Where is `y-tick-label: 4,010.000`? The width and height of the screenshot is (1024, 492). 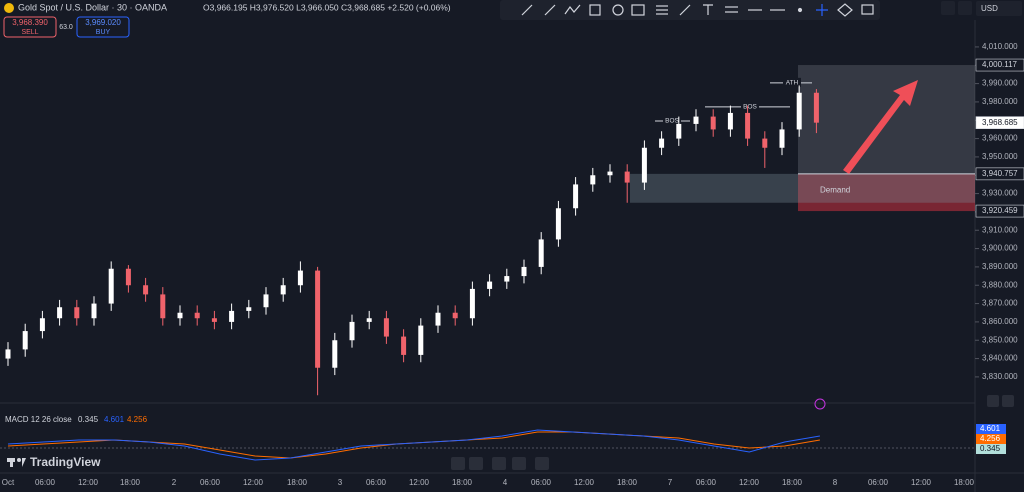 y-tick-label: 4,010.000 is located at coordinates (1000, 46).